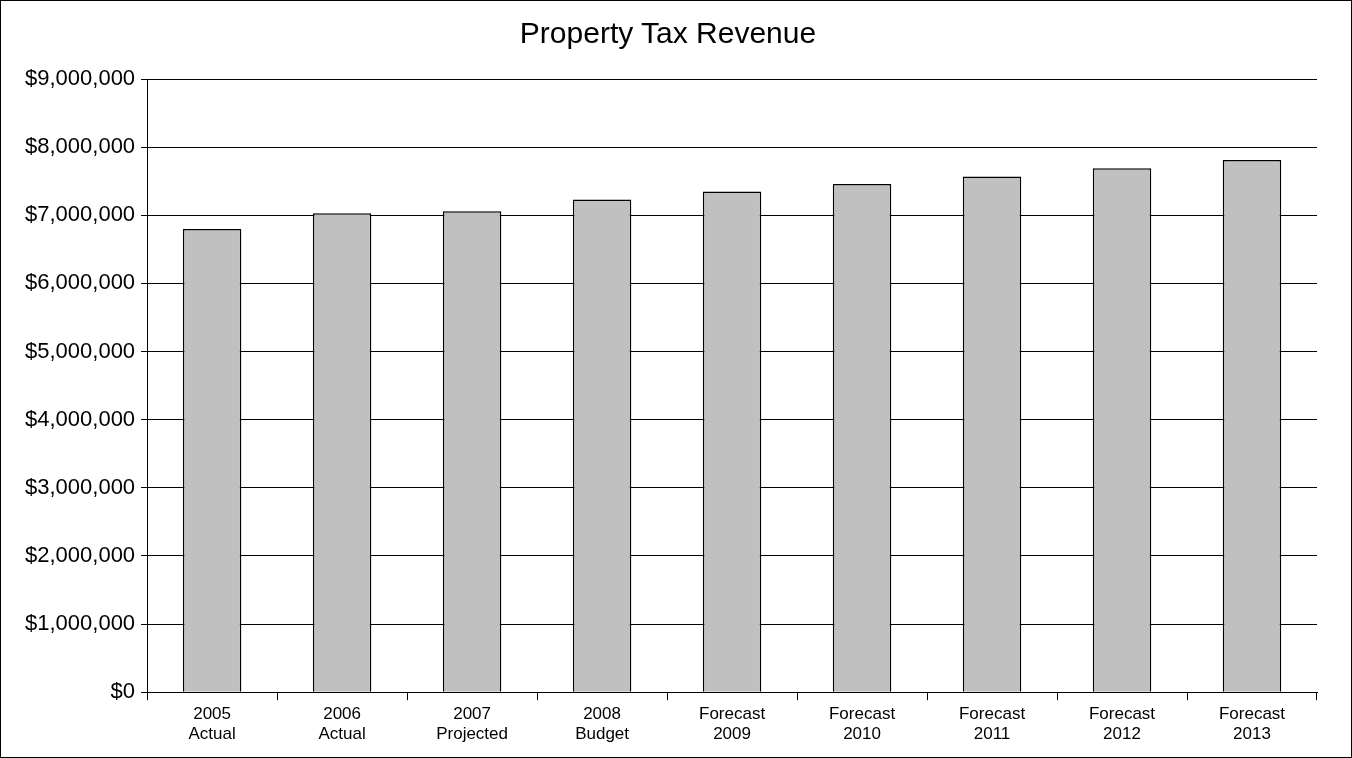 The height and width of the screenshot is (758, 1352). Describe the element at coordinates (80, 623) in the screenshot. I see `y-tick-label: $1,000,000` at that location.